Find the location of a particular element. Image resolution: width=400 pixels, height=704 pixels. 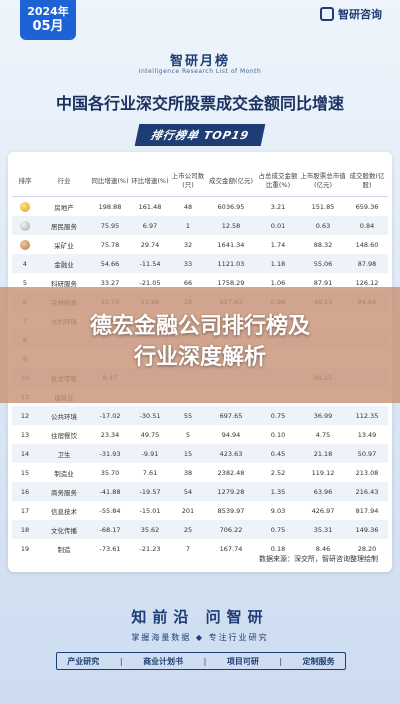

overlay-title-line1: 德宏金融公司排行榜及 is located at coordinates (199, 326).